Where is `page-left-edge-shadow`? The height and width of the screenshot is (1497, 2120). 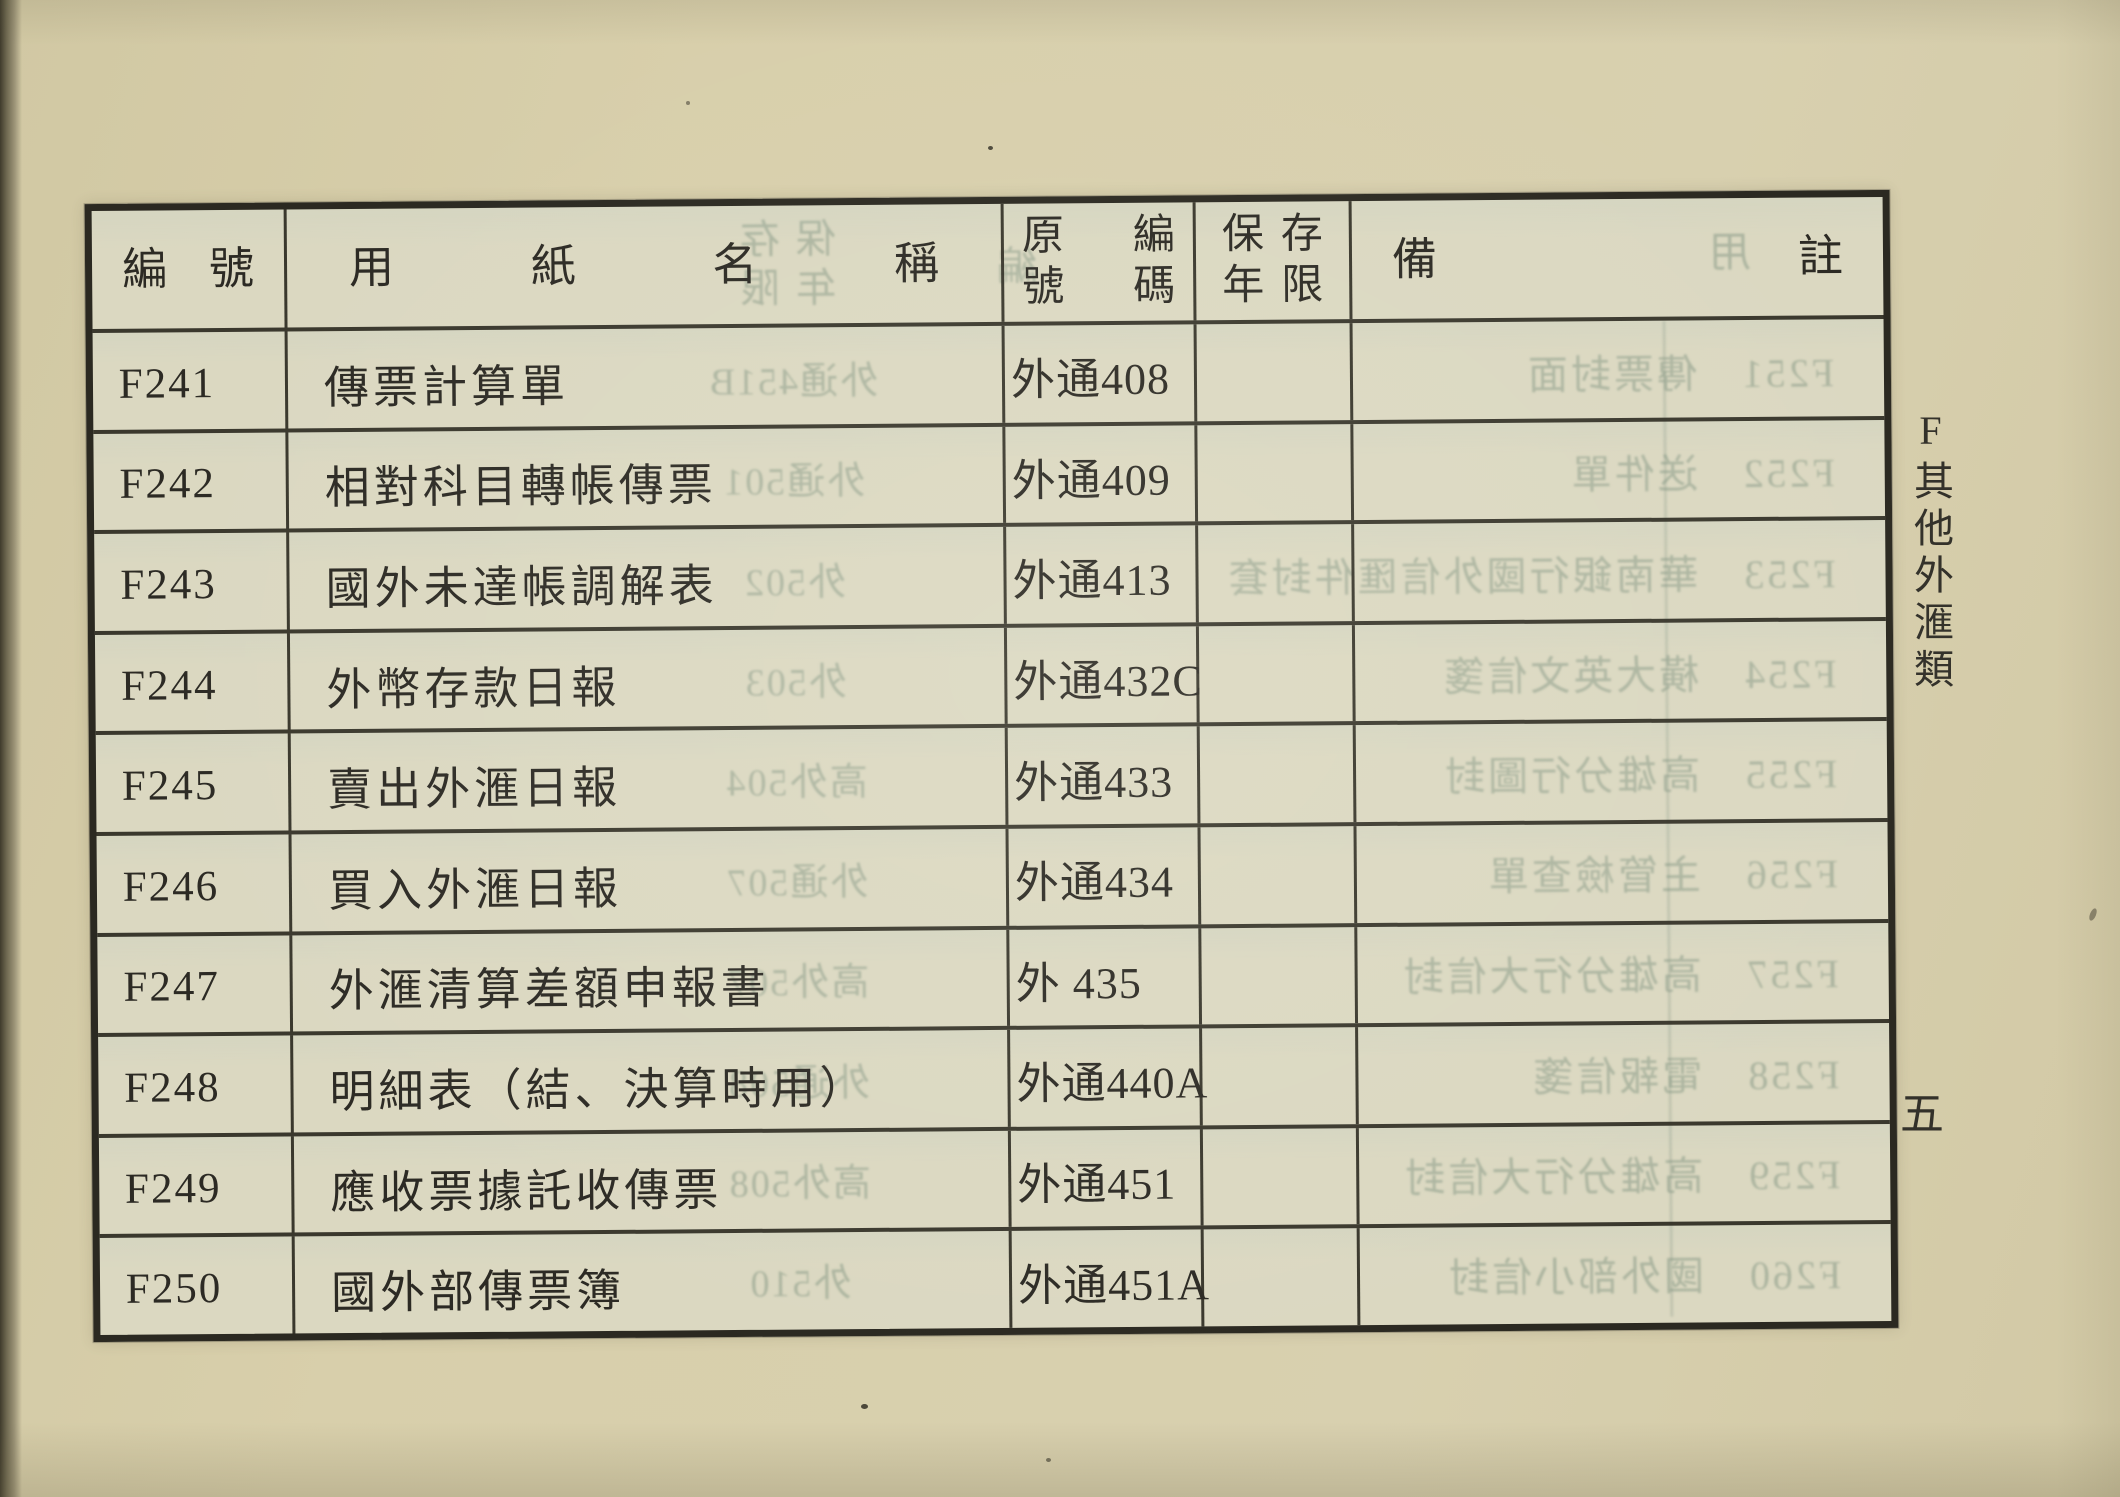
page-left-edge-shadow is located at coordinates (11, 748).